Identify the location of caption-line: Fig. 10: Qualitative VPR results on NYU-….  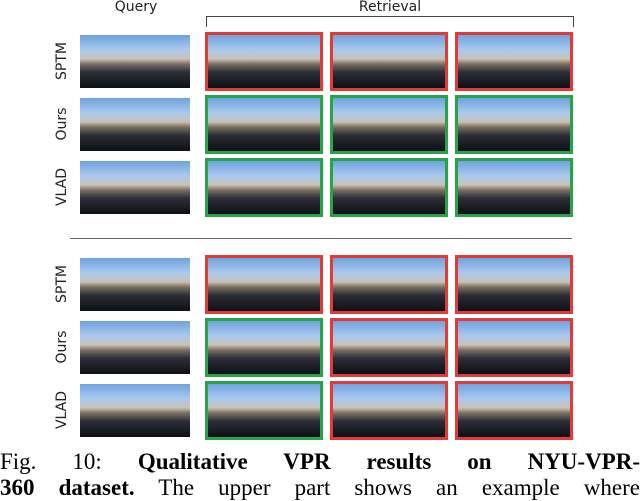
(320, 462).